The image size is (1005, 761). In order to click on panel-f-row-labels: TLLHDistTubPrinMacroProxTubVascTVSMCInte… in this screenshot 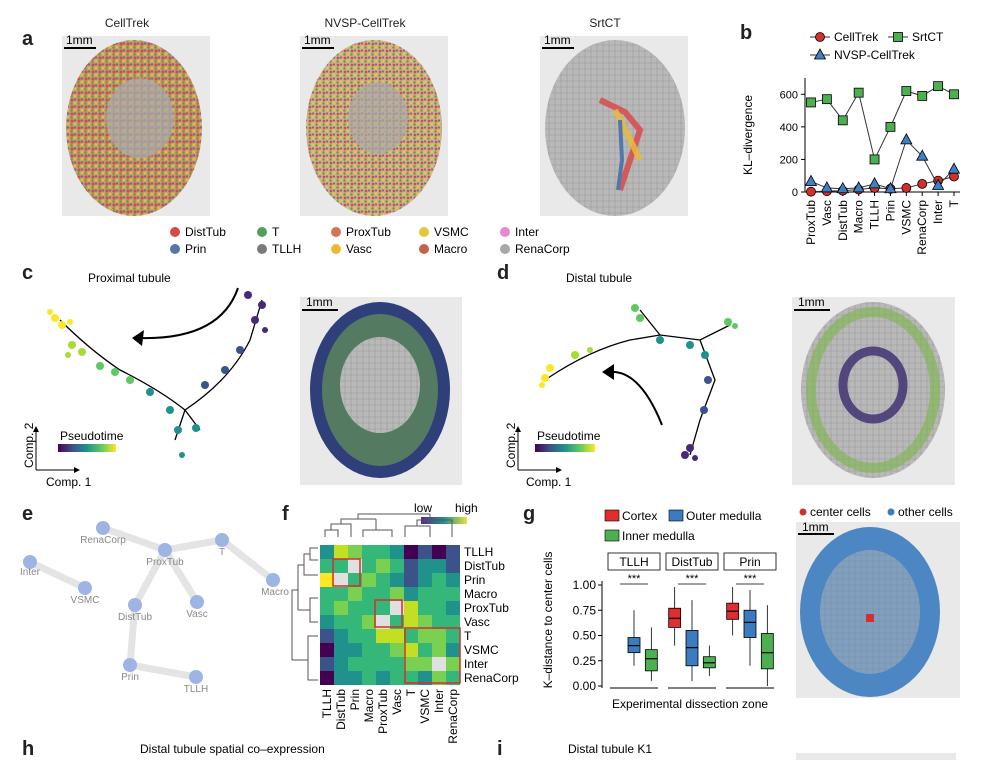, I will do `click(491, 615)`.